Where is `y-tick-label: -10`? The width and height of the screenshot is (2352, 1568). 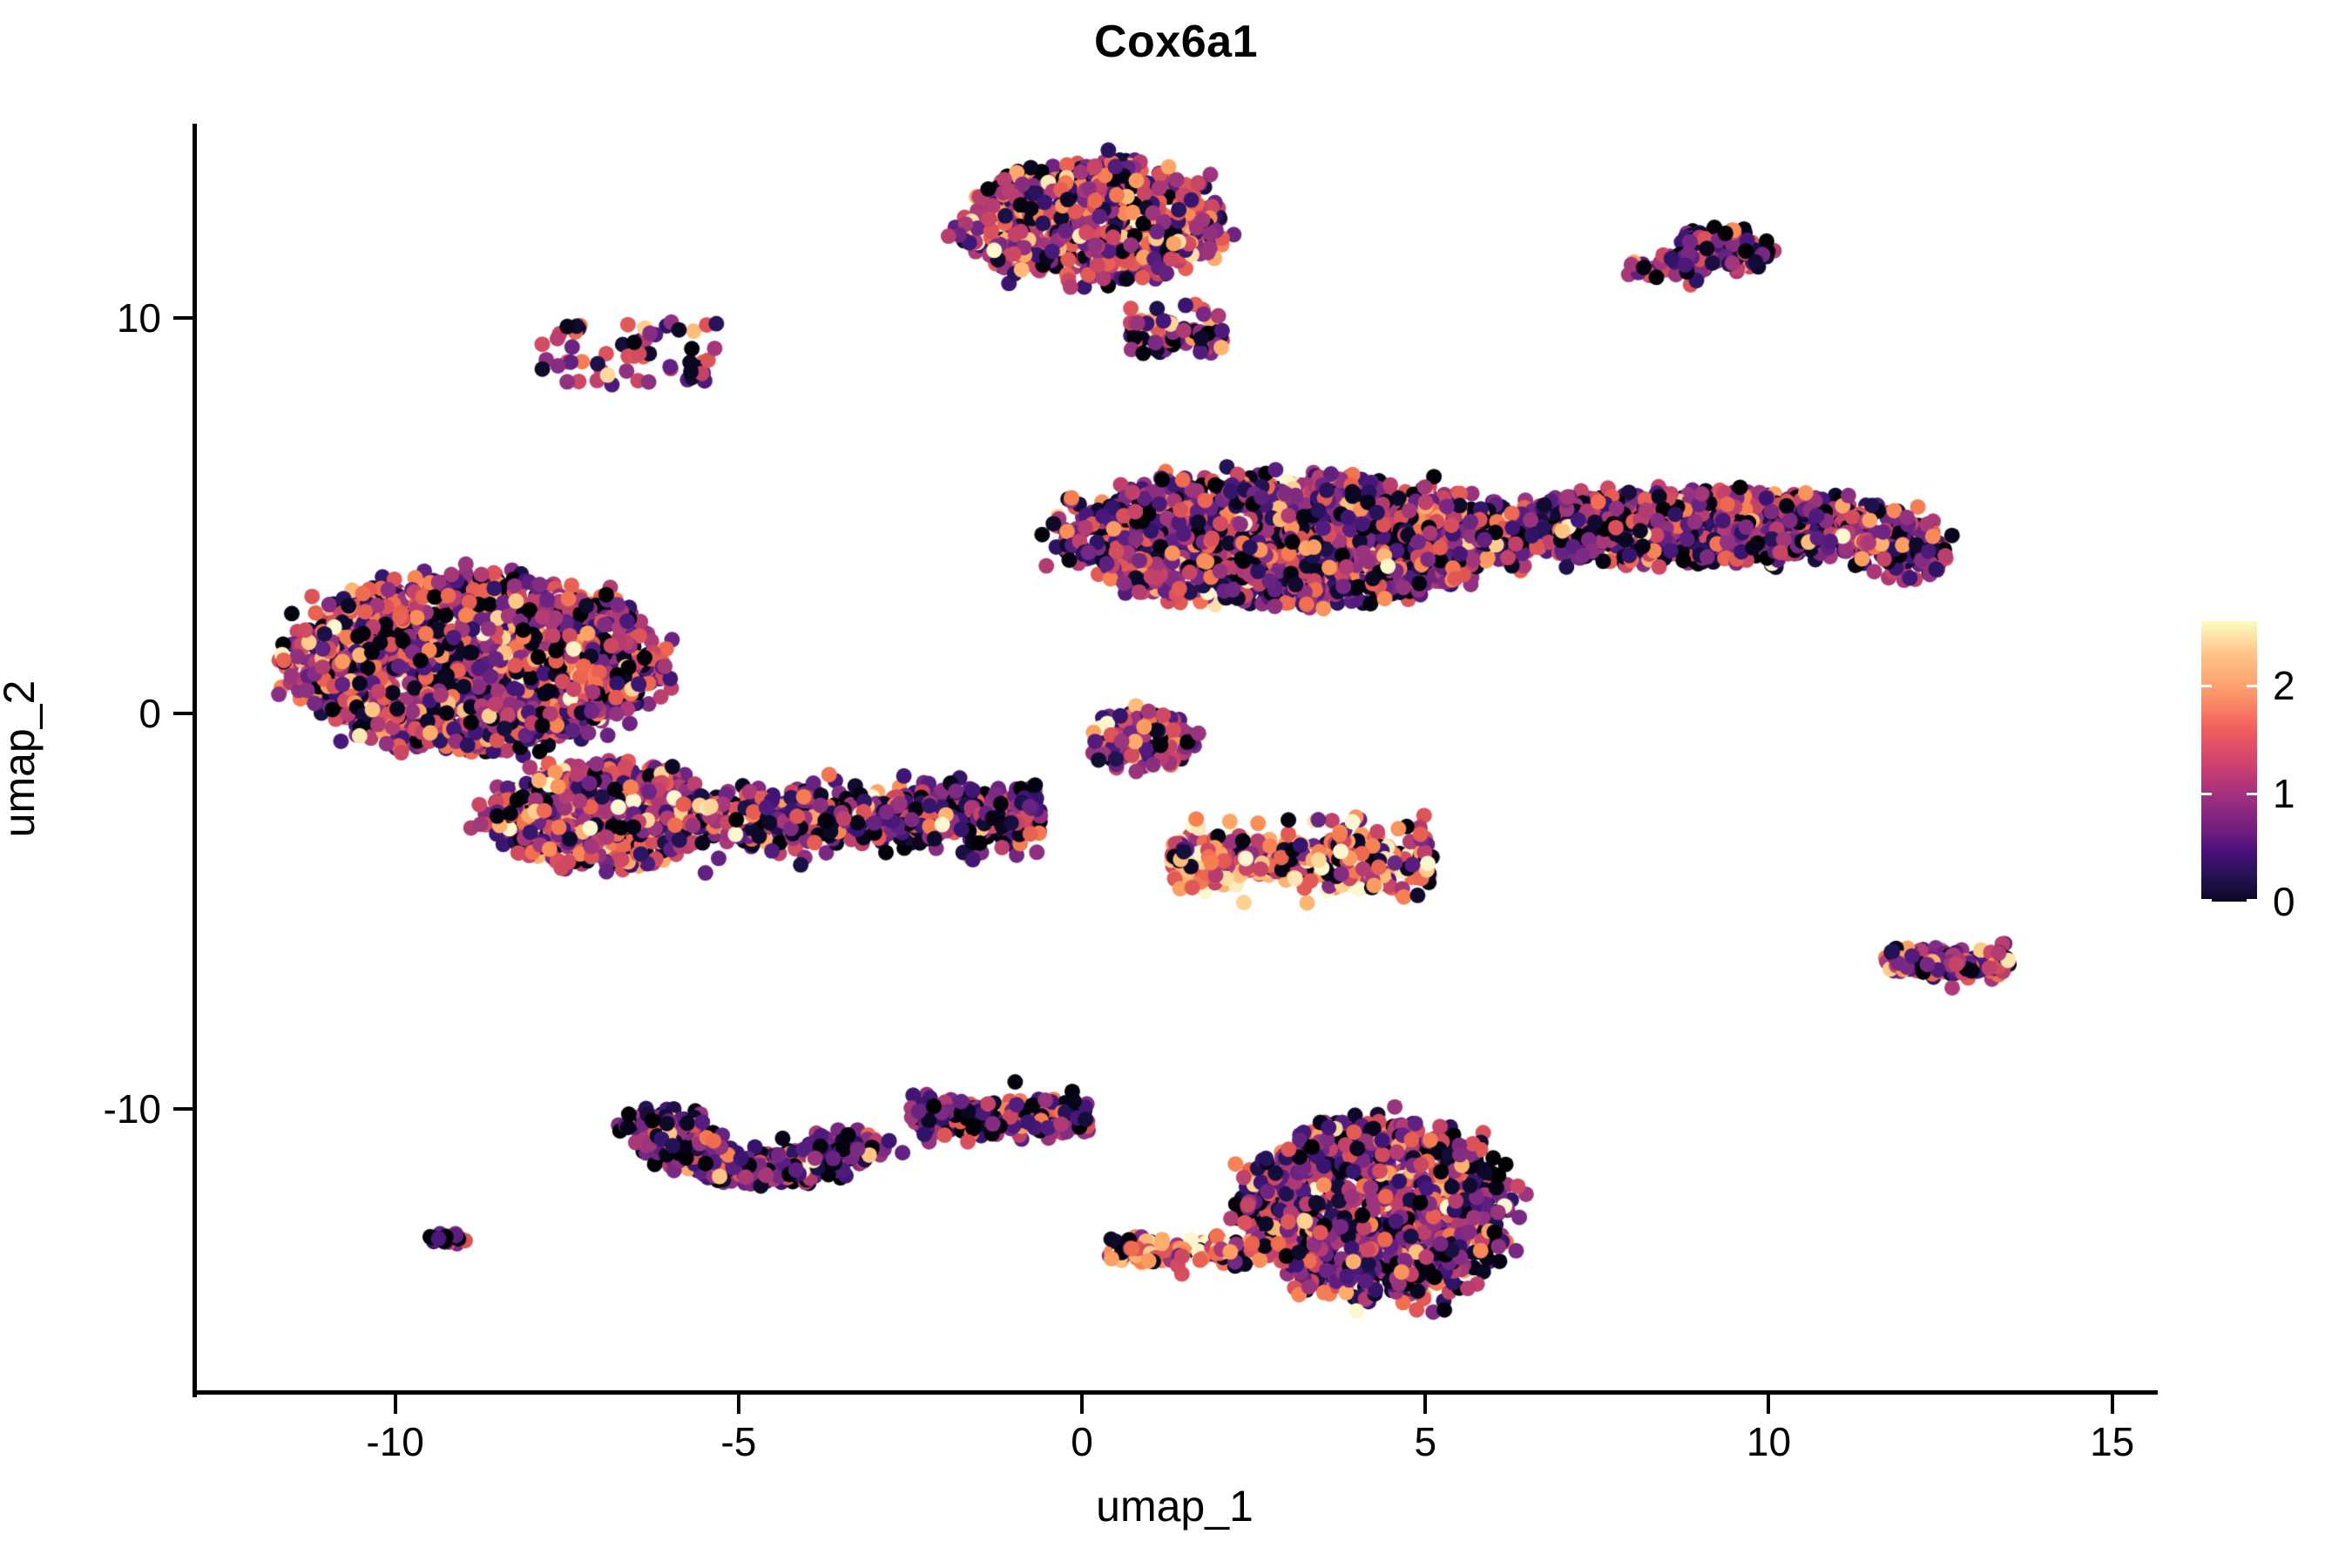
y-tick-label: -10 is located at coordinates (132, 1108).